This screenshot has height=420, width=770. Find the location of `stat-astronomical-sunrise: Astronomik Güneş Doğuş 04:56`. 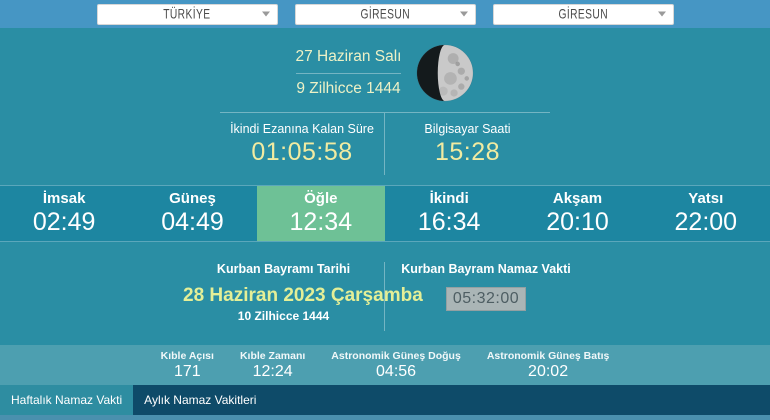

stat-astronomical-sunrise: Astronomik Güneş Doğuş 04:56 is located at coordinates (396, 365).